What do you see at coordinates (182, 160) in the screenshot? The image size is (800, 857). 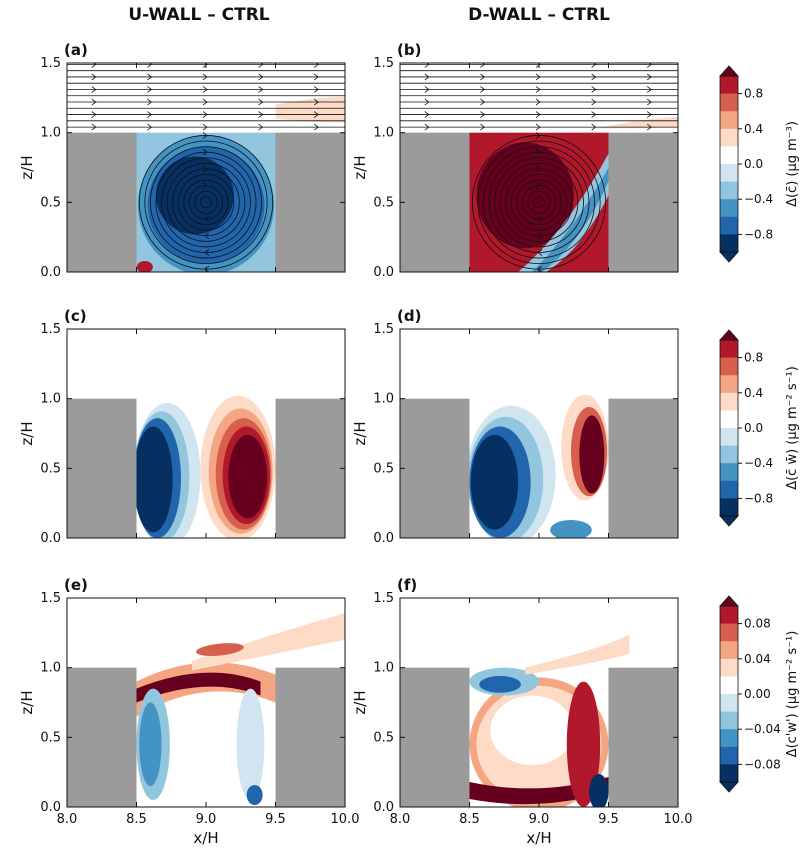 I see `panel-a: 0.0 0.5 1.0 1.5(a) z/H` at bounding box center [182, 160].